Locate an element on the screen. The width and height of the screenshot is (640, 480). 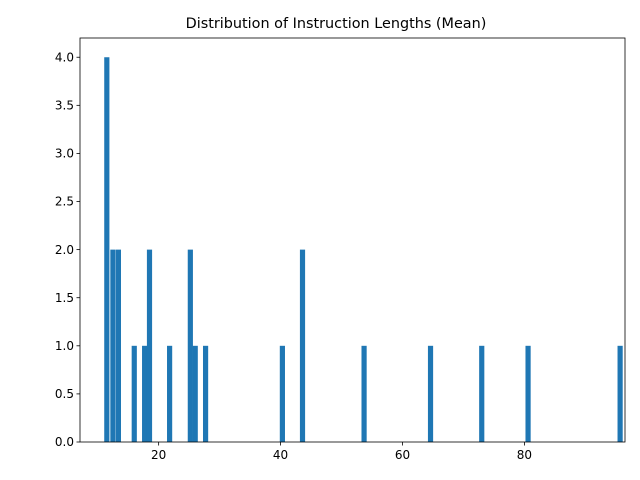
y-tick-label: 3.0 is located at coordinates (64, 154).